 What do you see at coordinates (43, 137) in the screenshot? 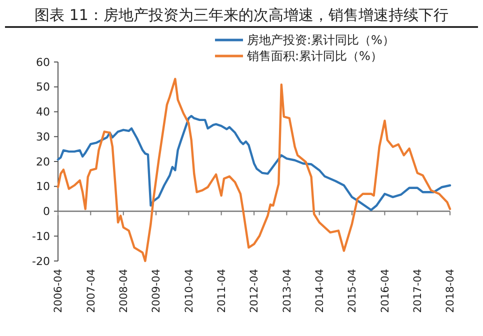
I see `y-tick-label: 30` at bounding box center [43, 137].